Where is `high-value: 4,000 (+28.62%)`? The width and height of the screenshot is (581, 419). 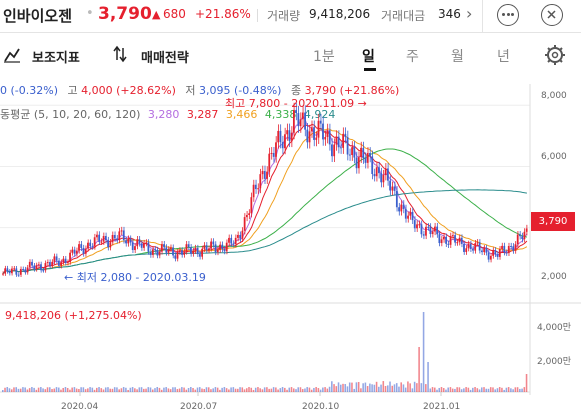
high-value: 4,000 (+28.62%) is located at coordinates (128, 90).